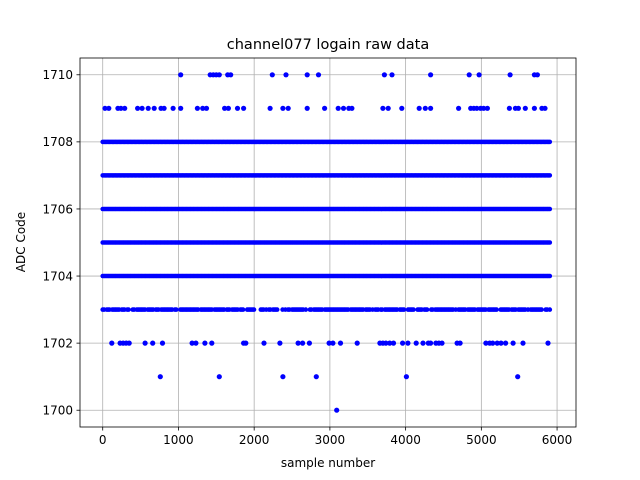 This screenshot has width=640, height=480. What do you see at coordinates (61, 243) in the screenshot?
I see `y-axis-ticks: 1700 1702 1704 1706 1708 1710` at bounding box center [61, 243].